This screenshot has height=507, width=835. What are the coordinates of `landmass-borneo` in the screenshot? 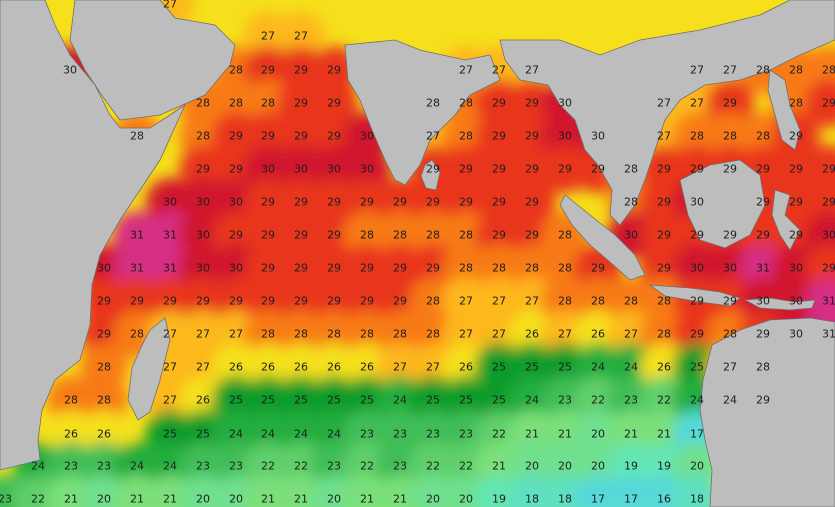 It's located at (722, 204).